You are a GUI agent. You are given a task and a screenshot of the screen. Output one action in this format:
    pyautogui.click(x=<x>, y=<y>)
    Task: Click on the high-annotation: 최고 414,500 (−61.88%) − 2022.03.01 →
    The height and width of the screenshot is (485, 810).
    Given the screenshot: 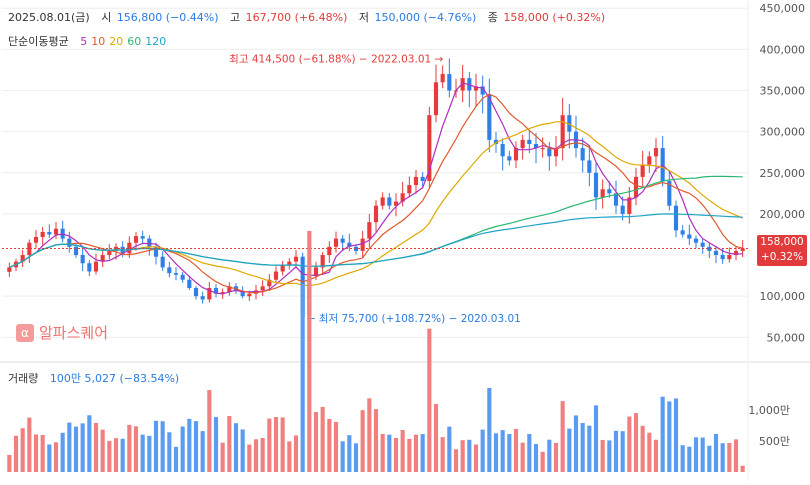 What is the action you would take?
    pyautogui.click(x=336, y=59)
    